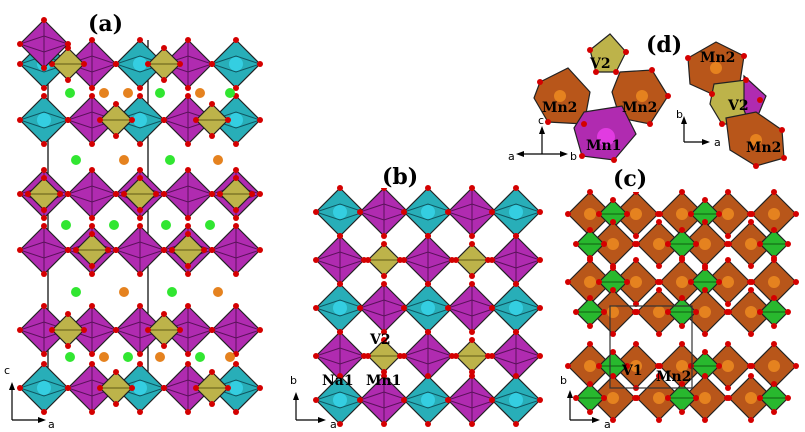 The height and width of the screenshot is (432, 805). Describe the element at coordinates (400, 177) in the screenshot. I see `panel-b-label: (b)` at that location.